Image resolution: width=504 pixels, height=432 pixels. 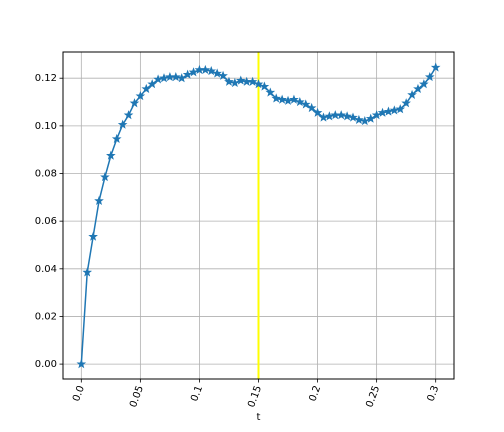 I want to click on x-tick-label: 0.0, so click(x=79, y=393).